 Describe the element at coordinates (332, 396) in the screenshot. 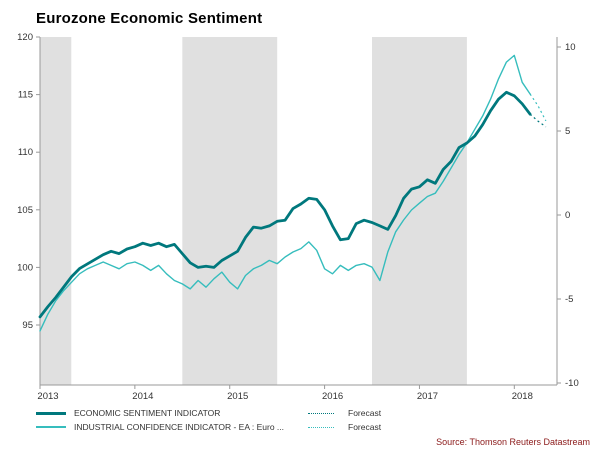

I see `x-axis-tick-label: 2016` at that location.